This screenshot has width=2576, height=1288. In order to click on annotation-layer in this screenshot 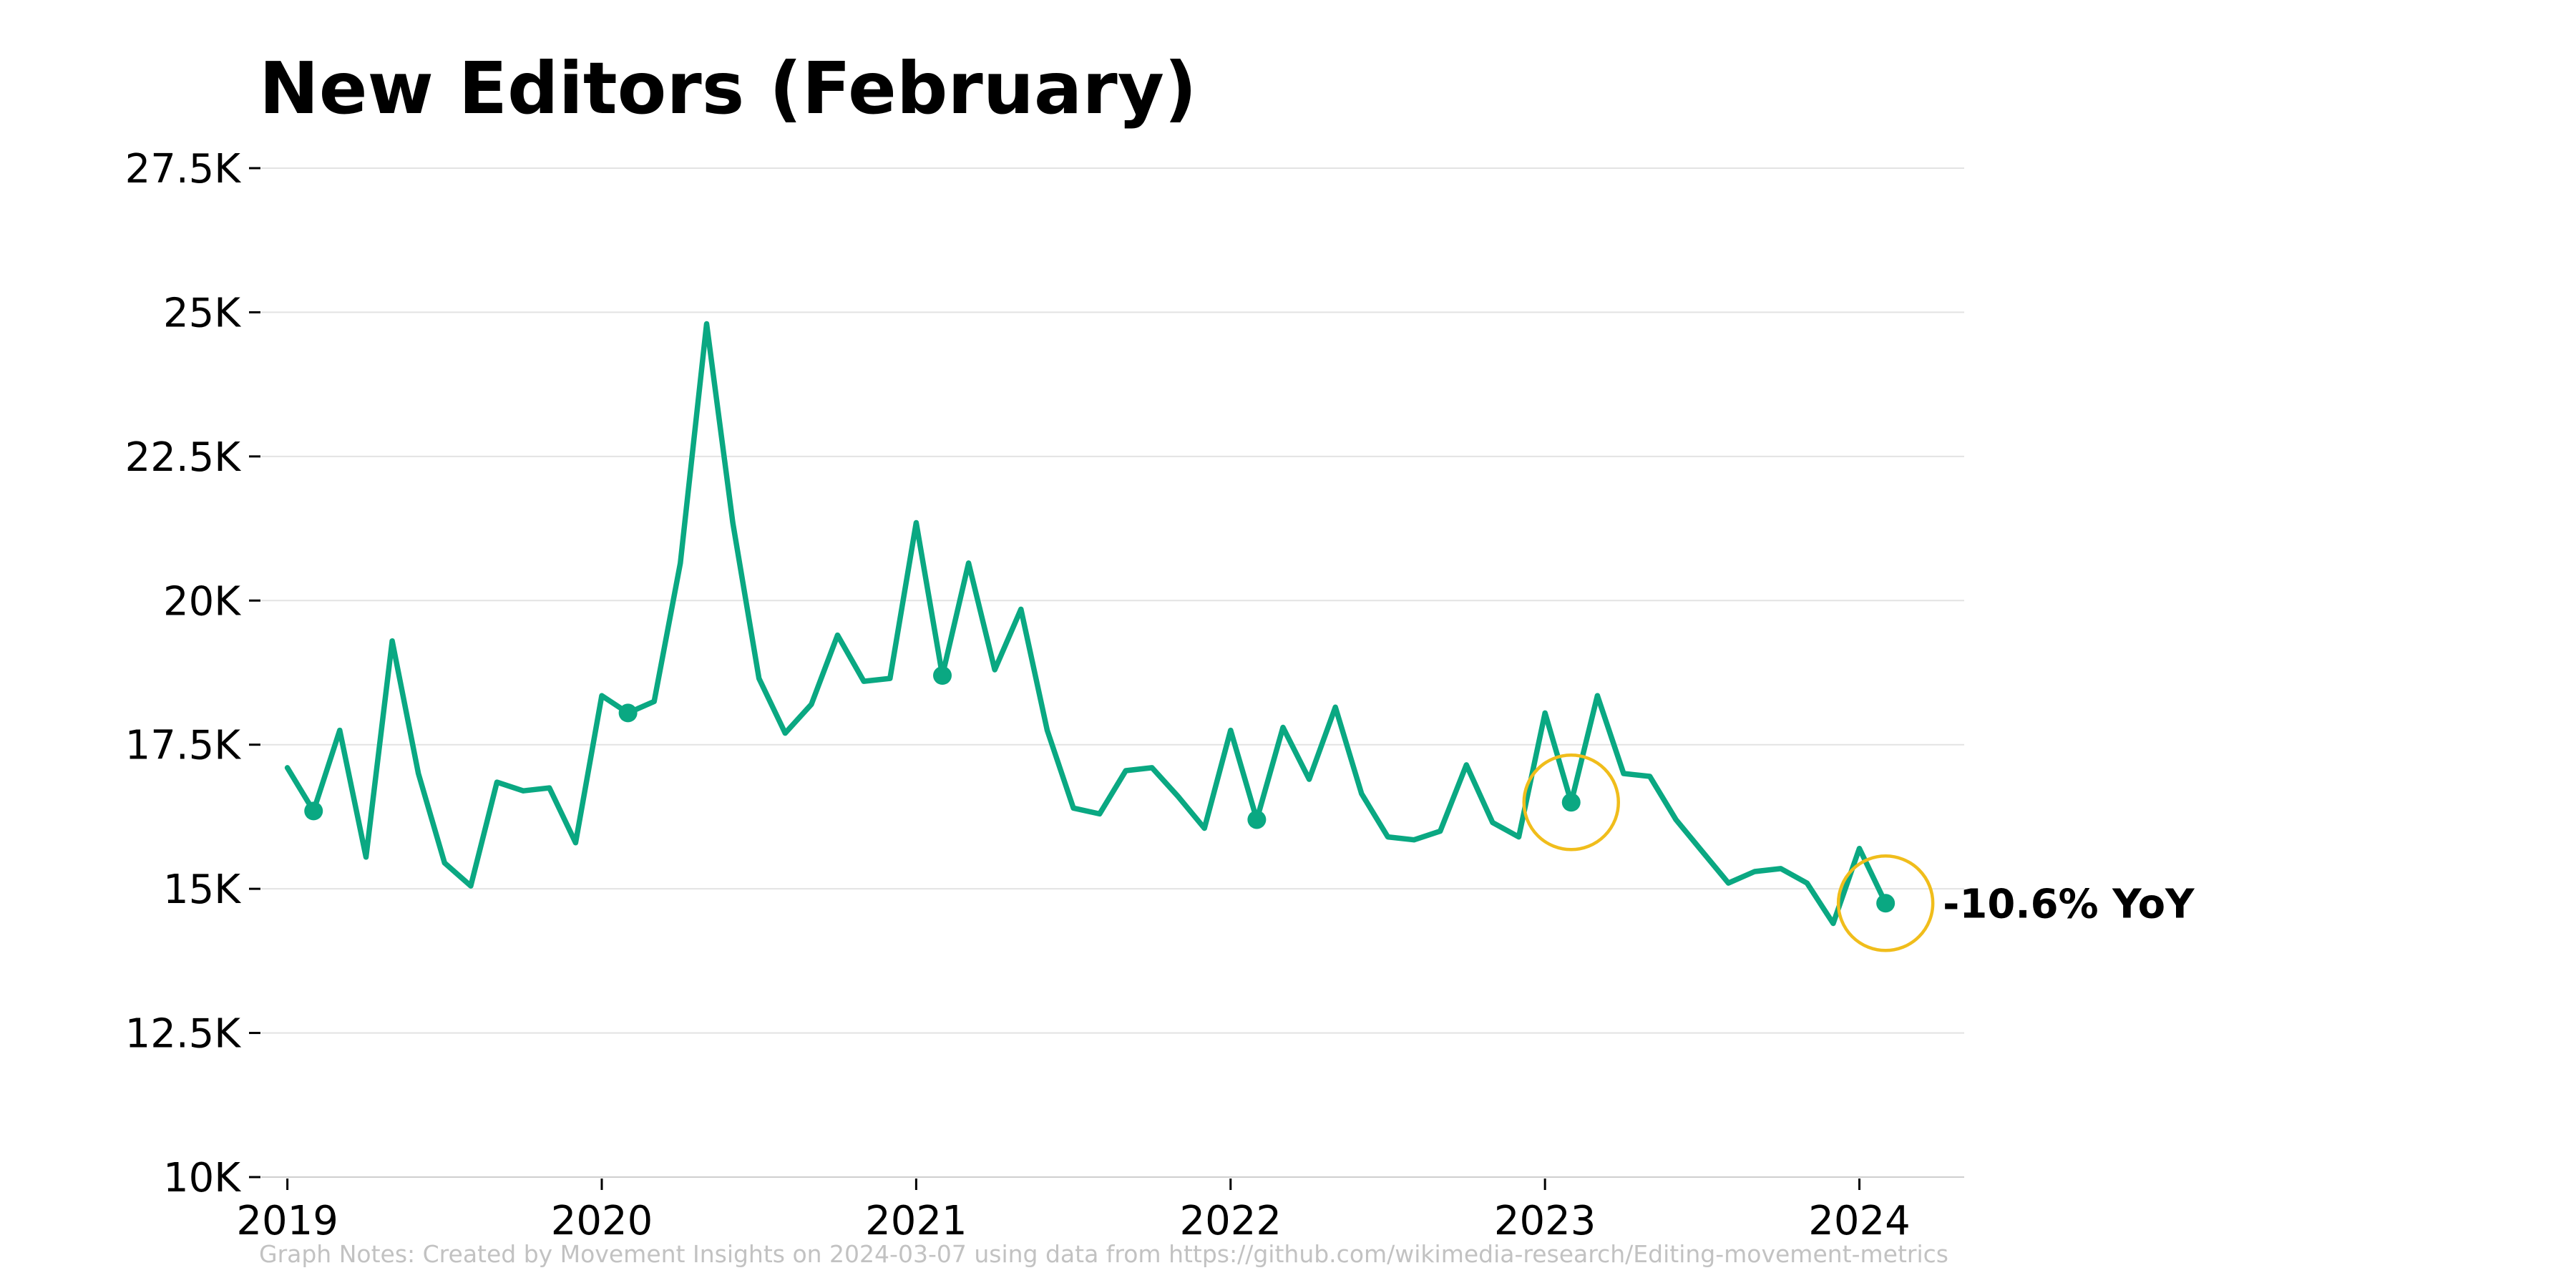, I will do `click(1728, 852)`.